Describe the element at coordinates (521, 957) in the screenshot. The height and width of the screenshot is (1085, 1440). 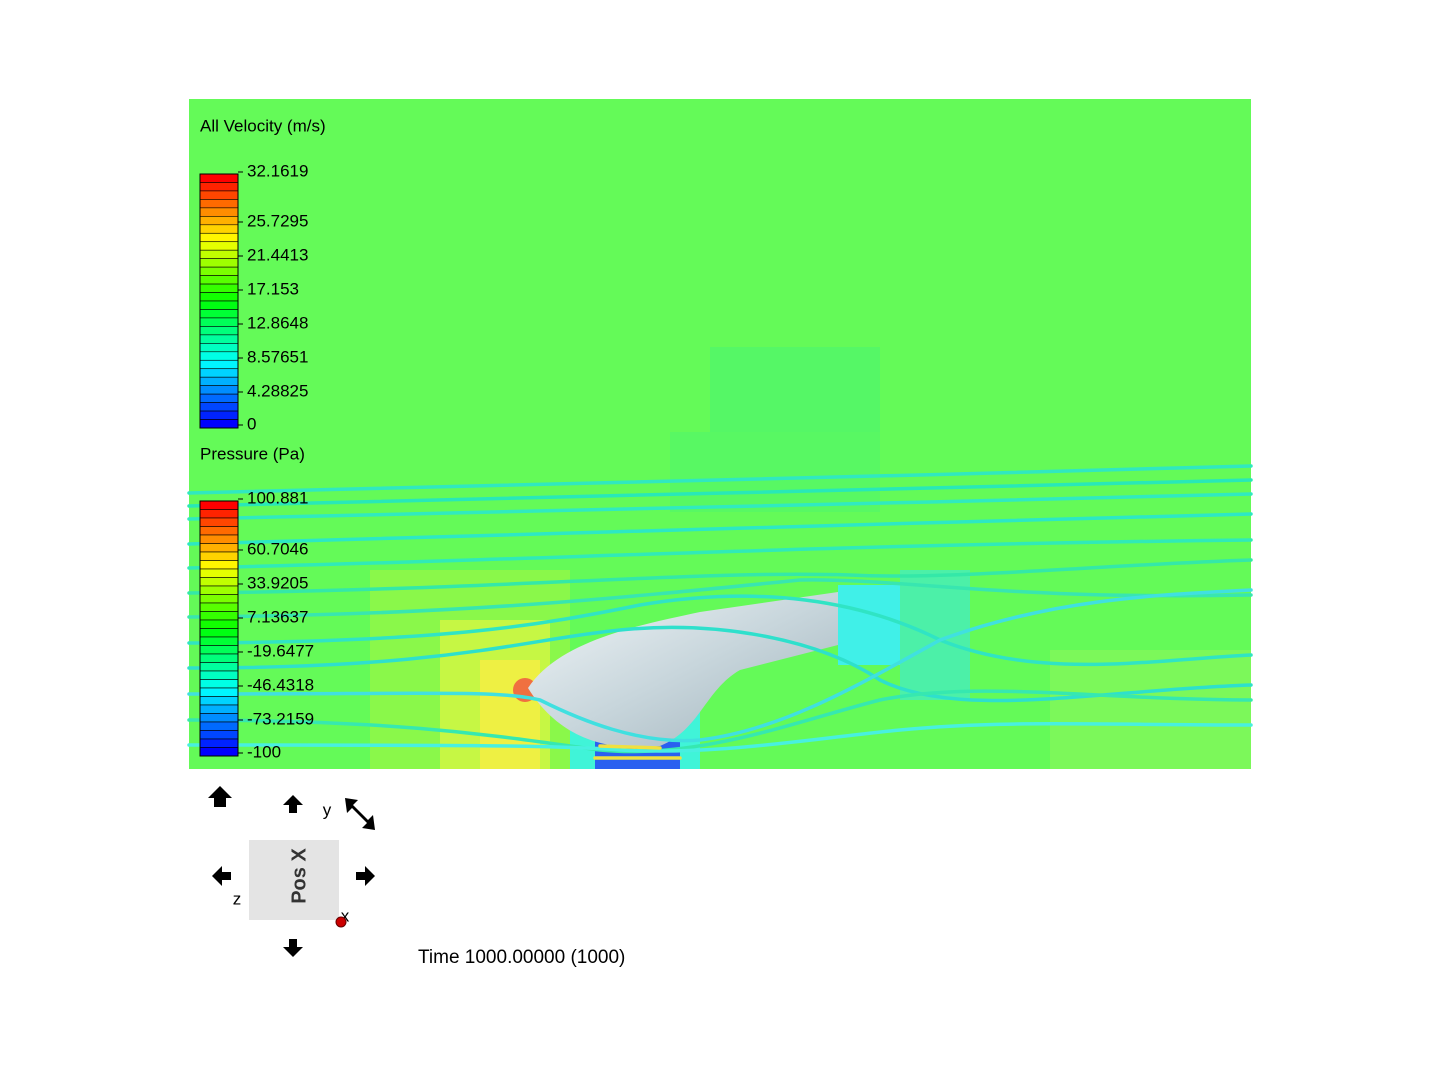
I see `time-label: Time 1000.00000 (1000)` at that location.